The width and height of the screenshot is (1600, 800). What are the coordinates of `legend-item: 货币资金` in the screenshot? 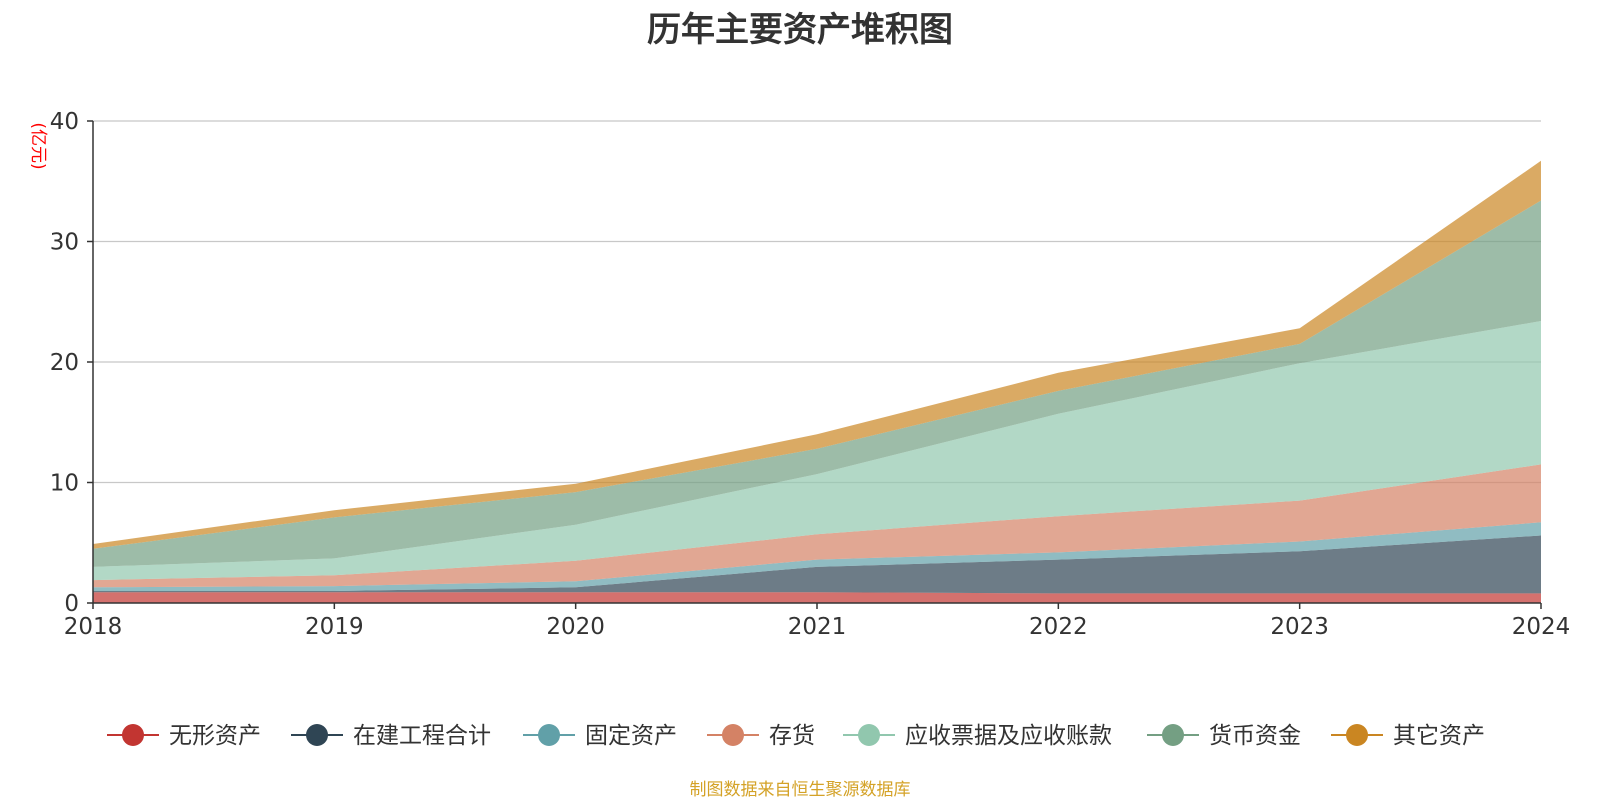 It's located at (1224, 736).